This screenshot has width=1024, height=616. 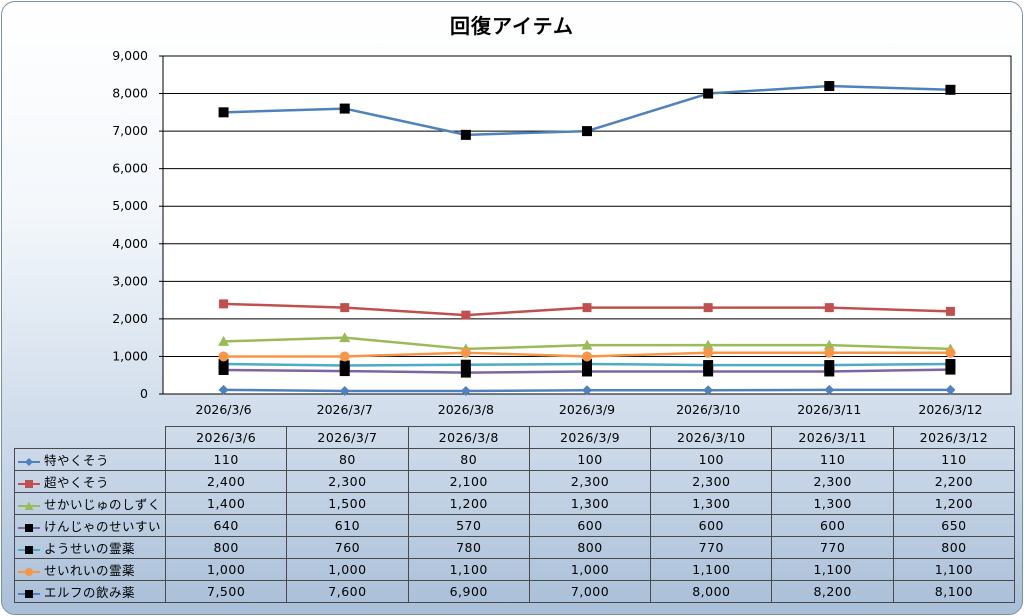 I want to click on data-cell: 1,200, so click(x=468, y=503).